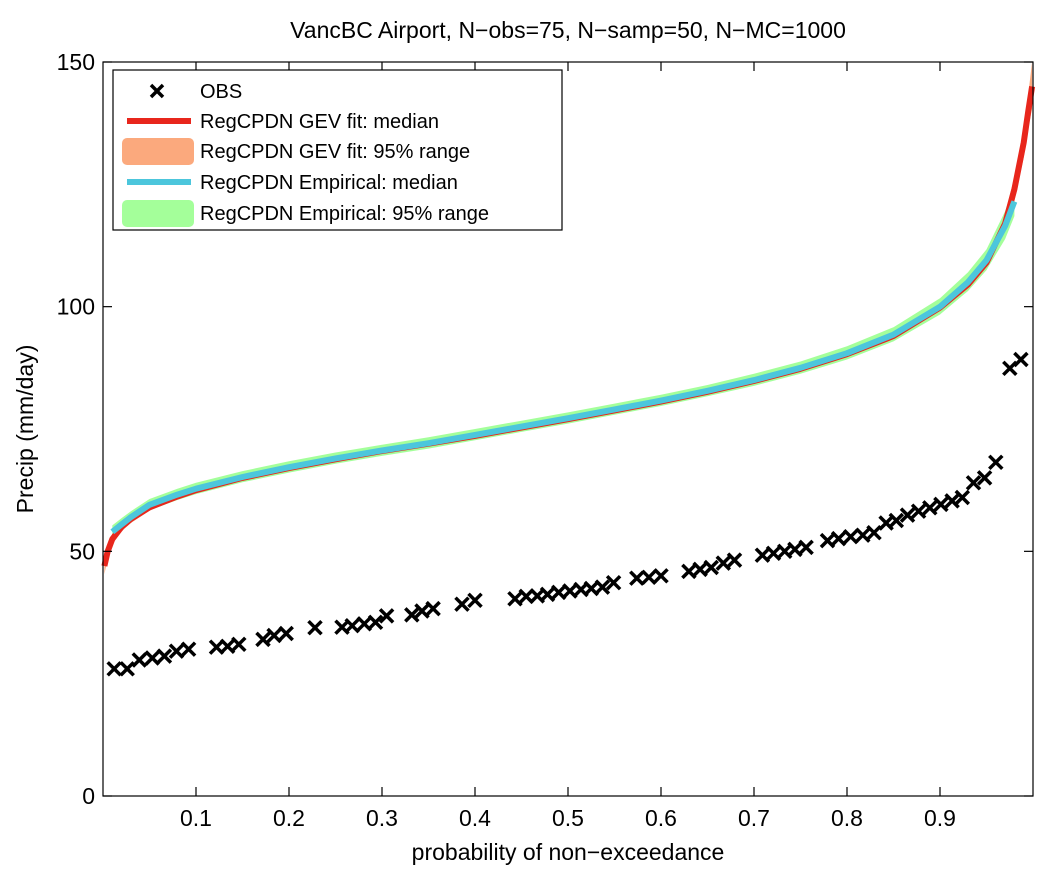 The width and height of the screenshot is (1050, 871). I want to click on legend-entry-gev-median: RegCPDN GEV fit: median, so click(283, 122).